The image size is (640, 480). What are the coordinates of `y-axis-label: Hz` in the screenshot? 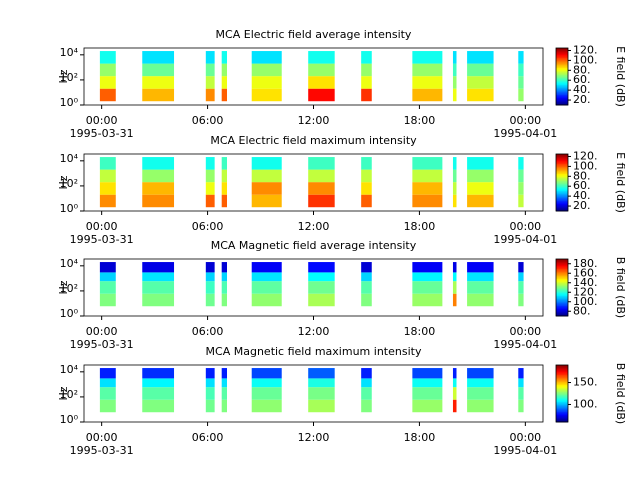 It's located at (63, 393).